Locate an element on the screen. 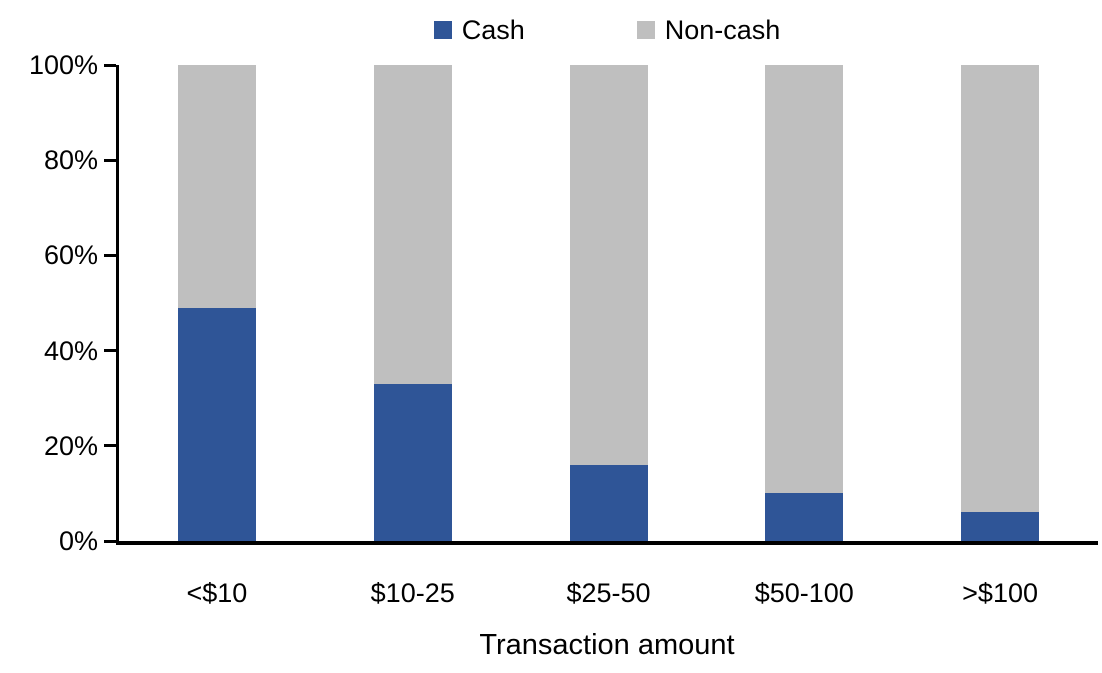  x-category-label-10: <$10 is located at coordinates (217, 593).